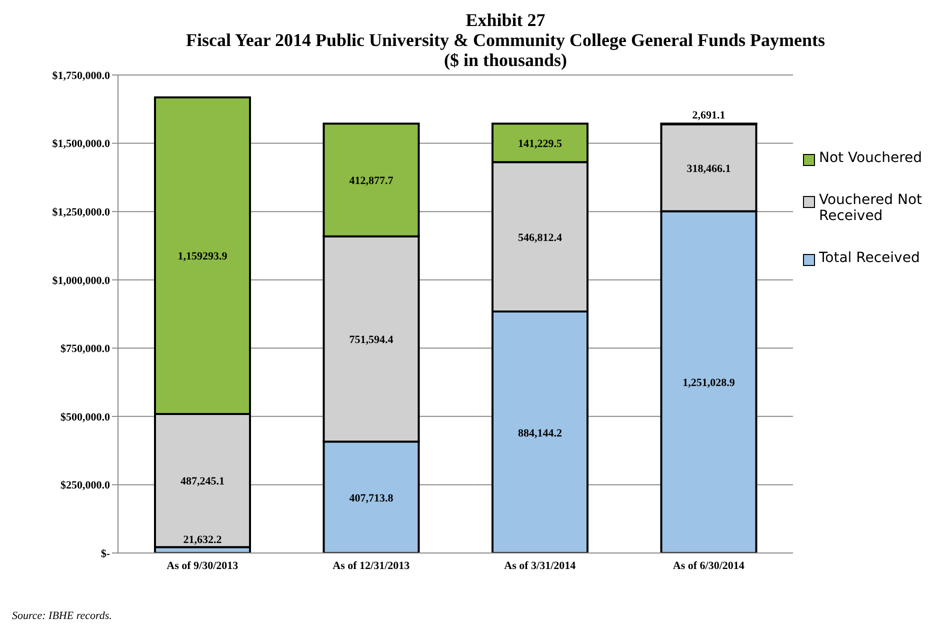 The image size is (951, 643). Describe the element at coordinates (540, 238) in the screenshot. I see `data-label: 546,812.4` at that location.